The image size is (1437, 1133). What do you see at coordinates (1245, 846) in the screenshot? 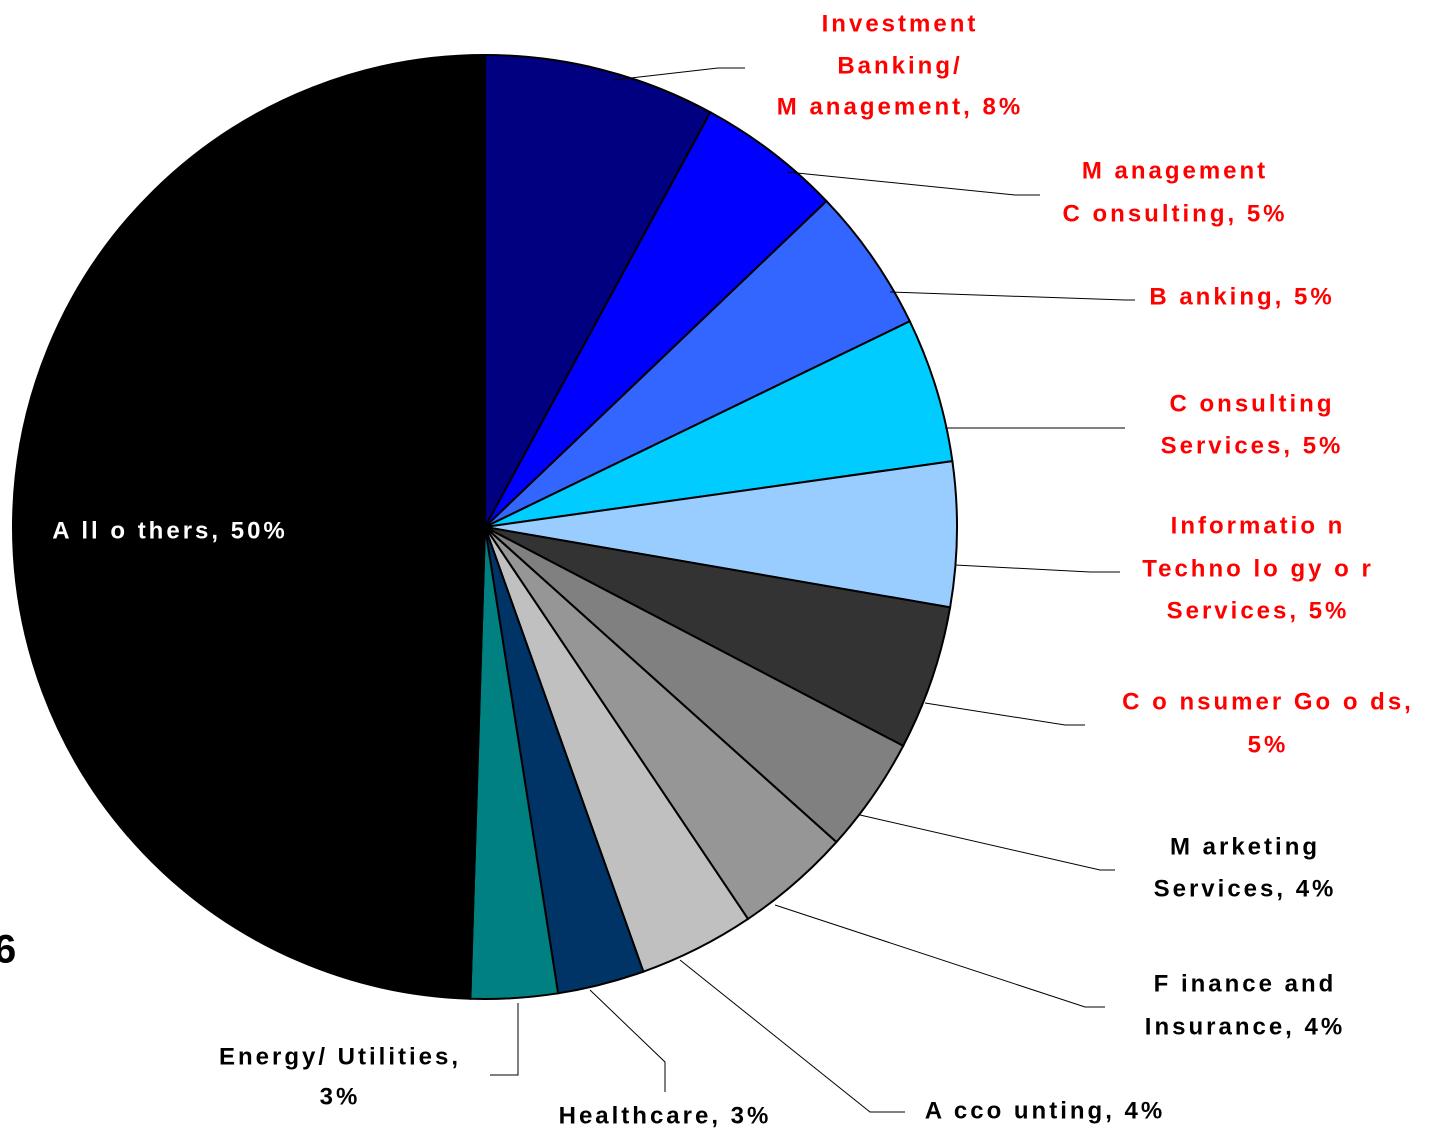
I see `data-label: M arketing` at bounding box center [1245, 846].